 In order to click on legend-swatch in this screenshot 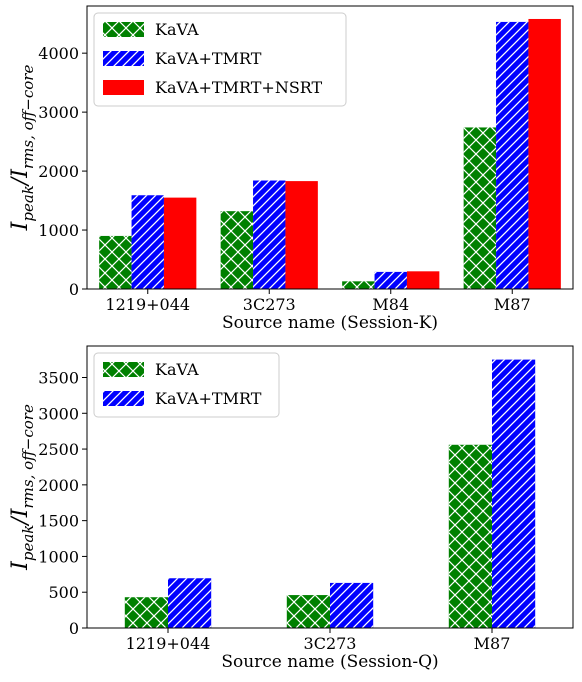, I will do `click(123, 87)`.